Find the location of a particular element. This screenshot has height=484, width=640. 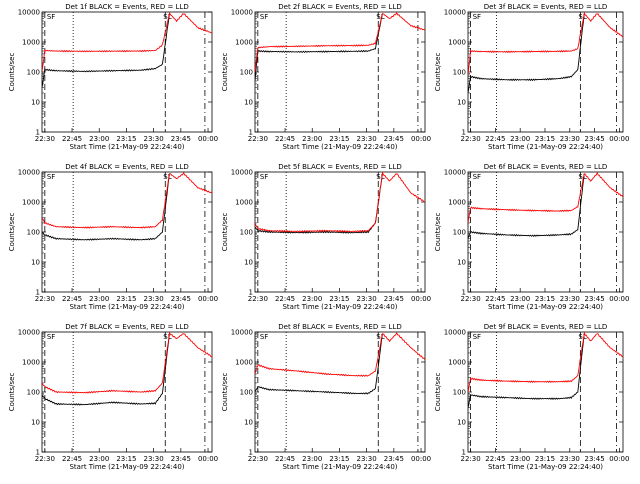

chart-title: Det 2f BLACK = Events, RED = LLD is located at coordinates (339, 7).